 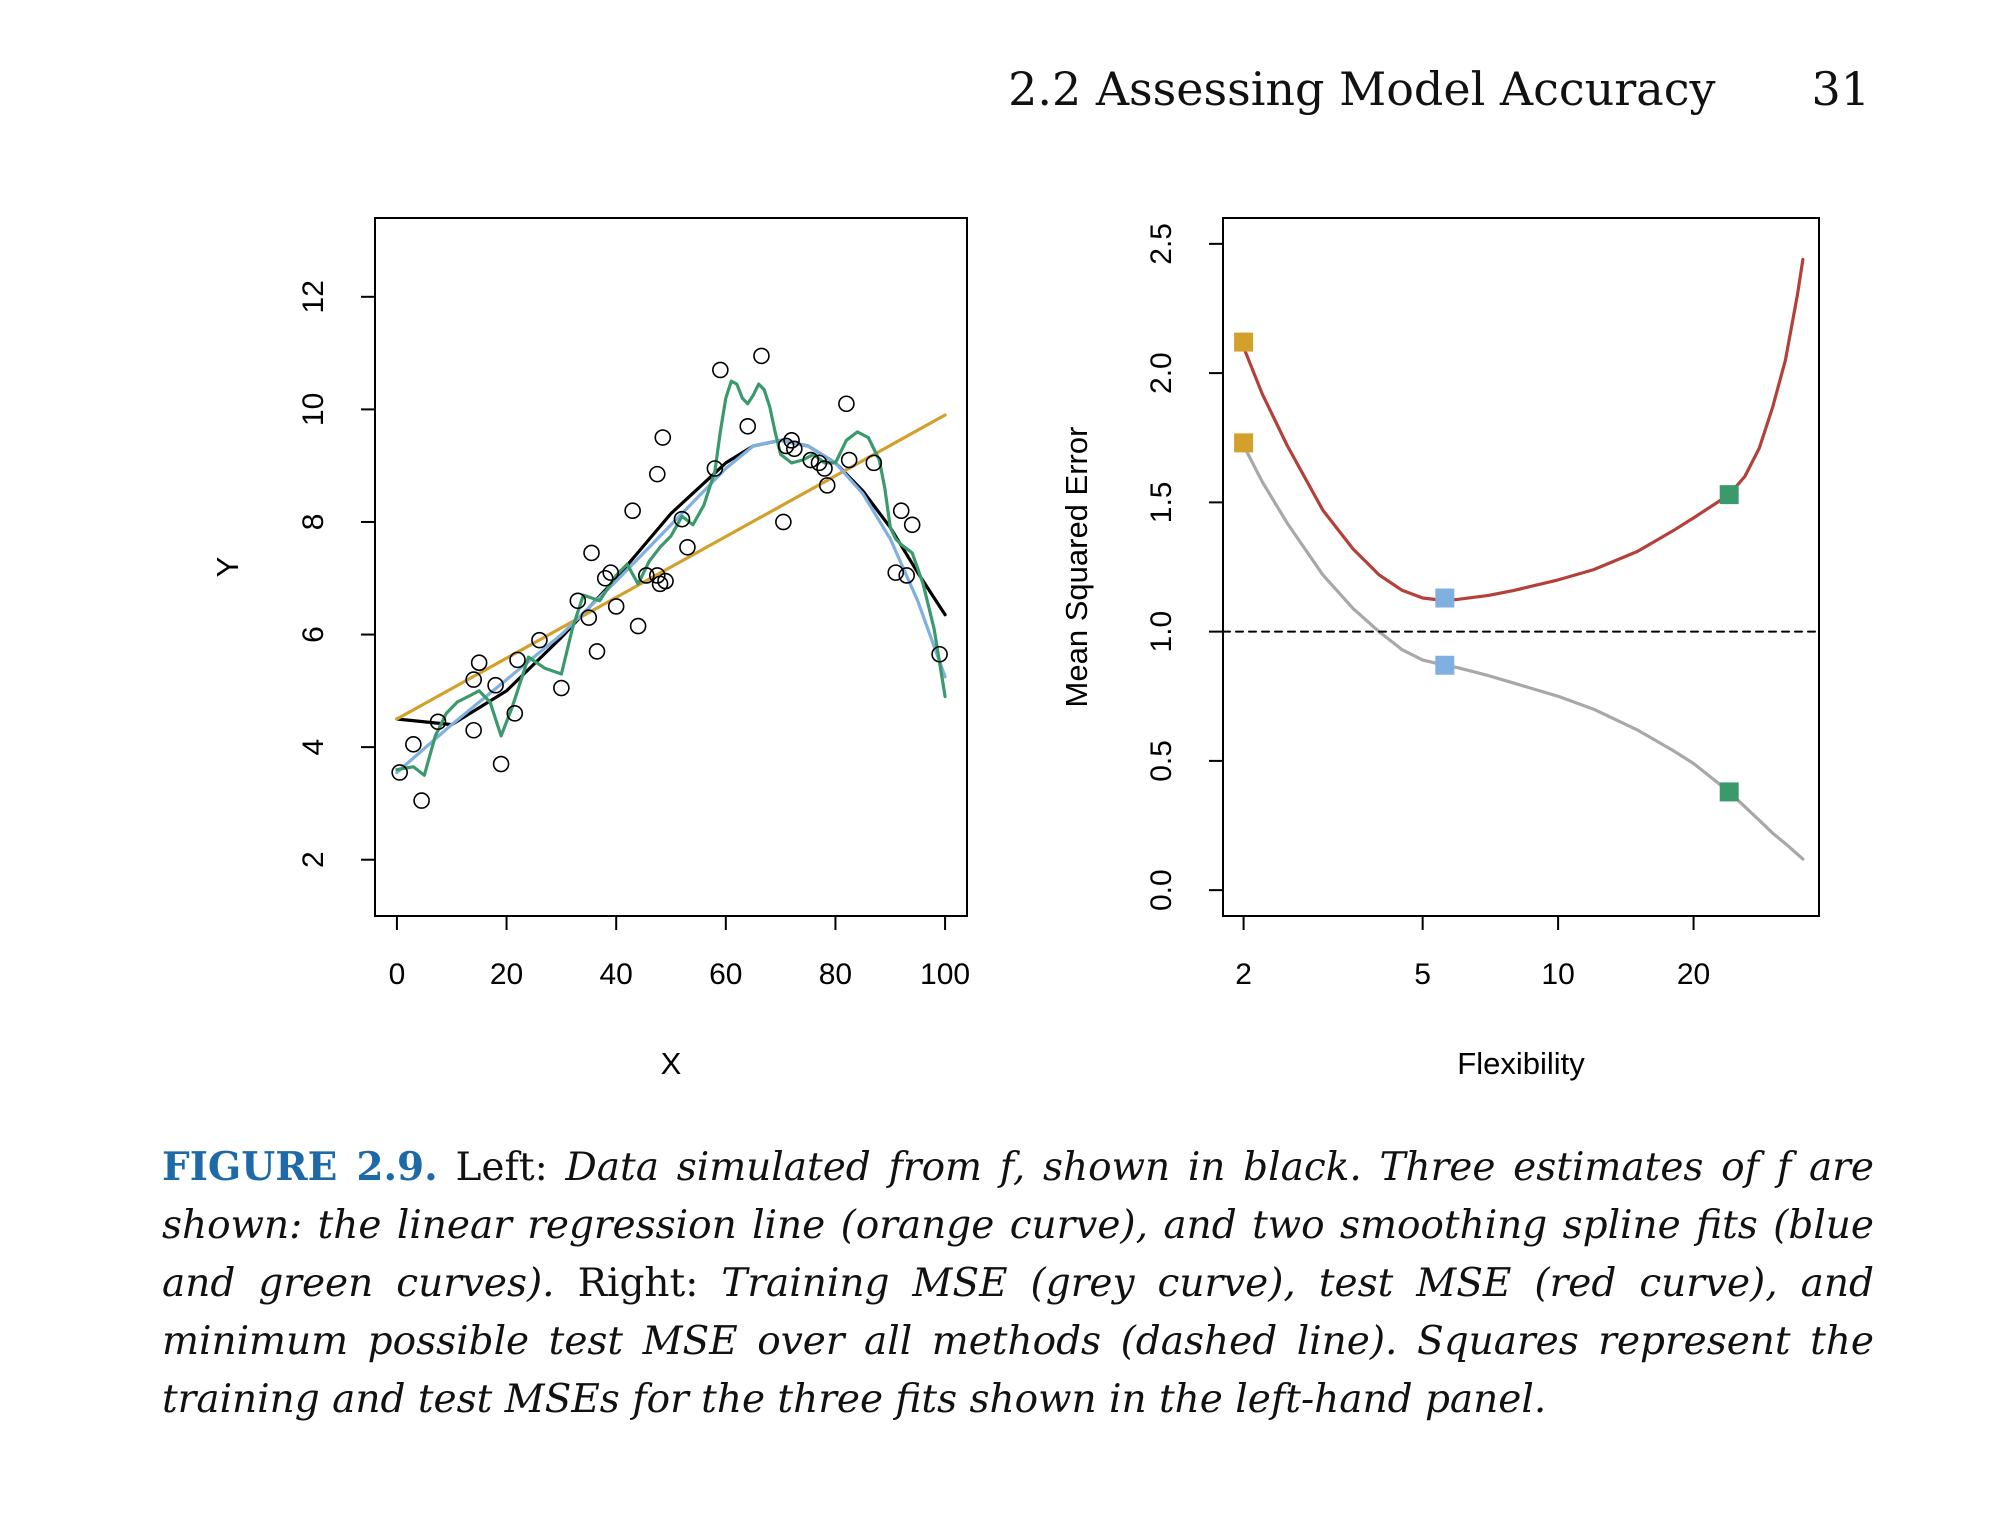 What do you see at coordinates (725, 974) in the screenshot?
I see `x-tick-label: 60` at bounding box center [725, 974].